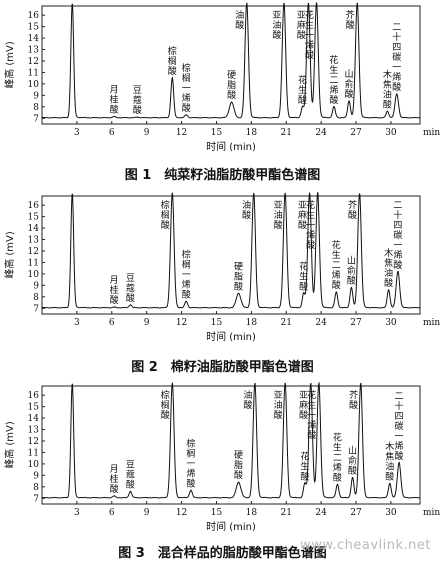  Describe the element at coordinates (217, 133) in the screenshot. I see `x-tick-label: 15` at that location.